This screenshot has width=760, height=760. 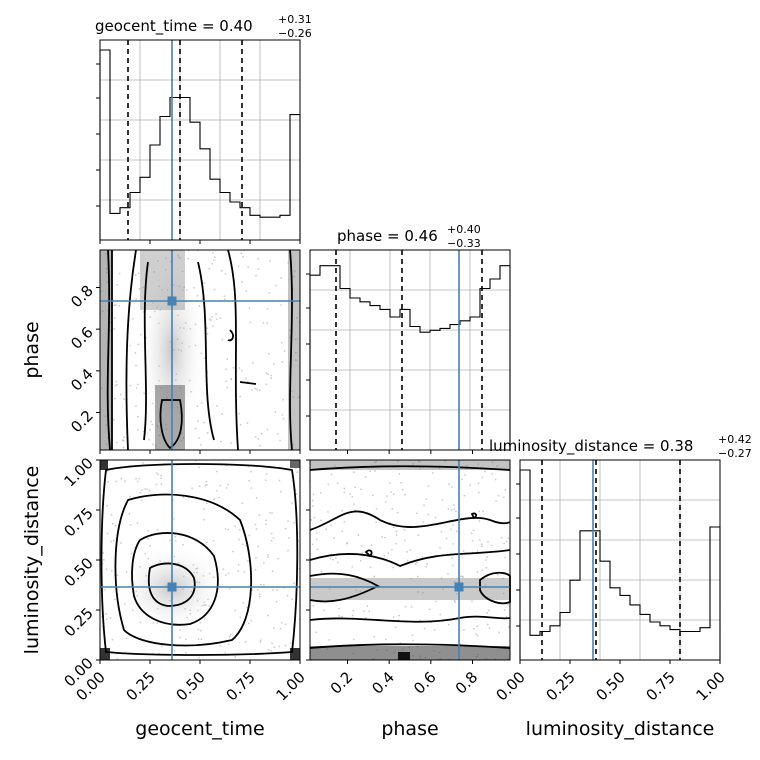 I want to click on panel-phase-hist: phase = 0.46 +0.40 −0.33, so click(x=408, y=338).